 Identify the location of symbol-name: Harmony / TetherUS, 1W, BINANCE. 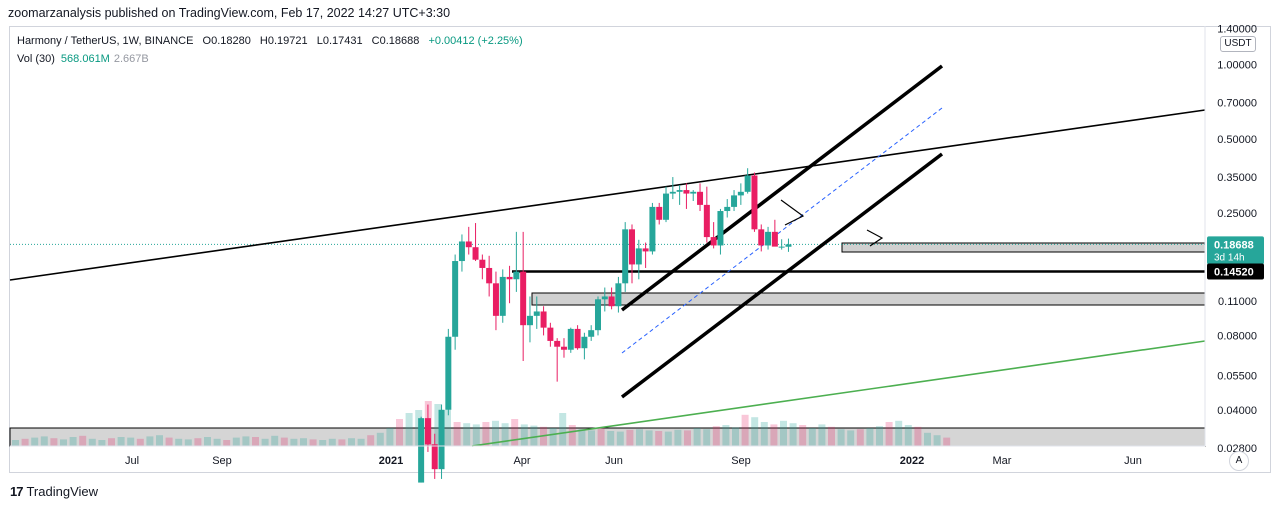
(105, 41).